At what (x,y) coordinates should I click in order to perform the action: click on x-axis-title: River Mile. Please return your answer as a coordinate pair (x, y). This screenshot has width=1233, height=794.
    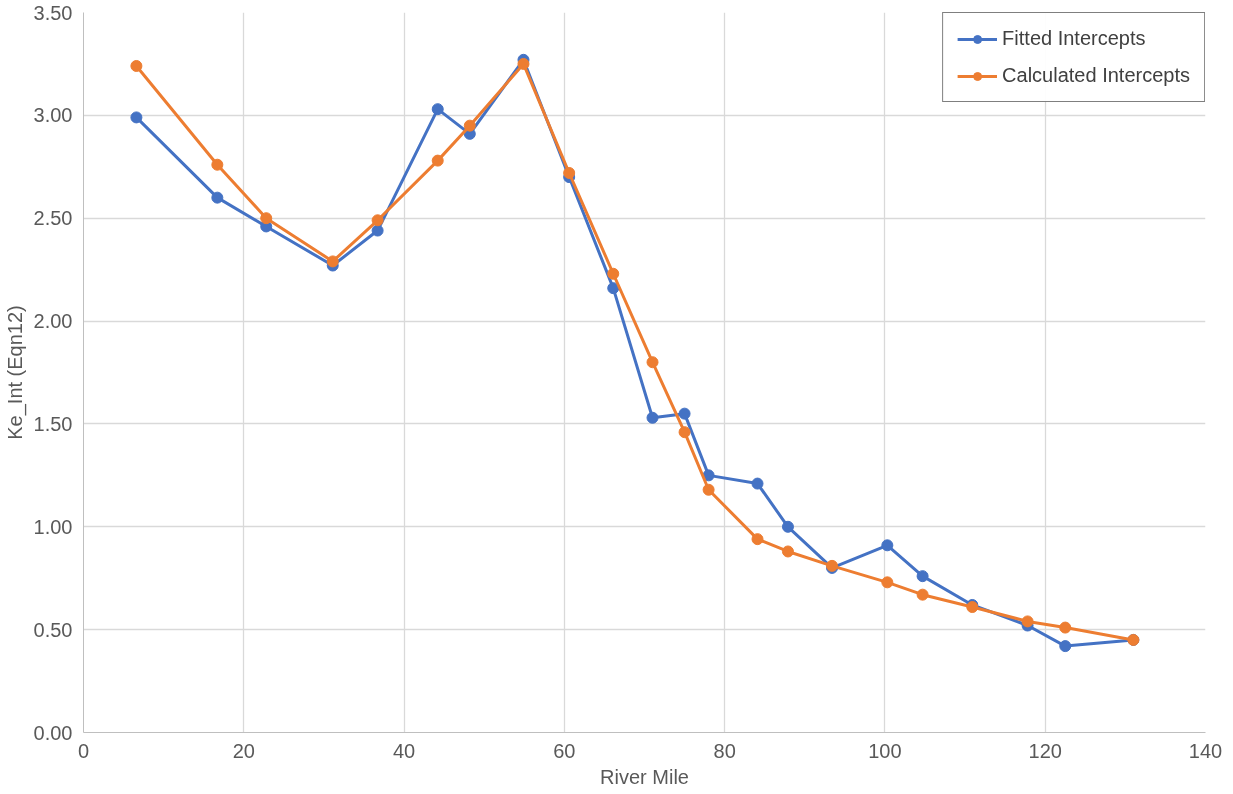
    Looking at the image, I should click on (644, 776).